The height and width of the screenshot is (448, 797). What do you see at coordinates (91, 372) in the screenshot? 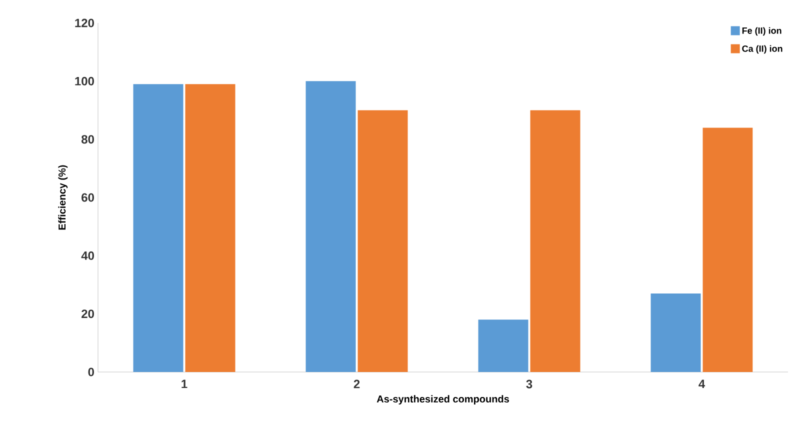
I see `y-tick-label: 0` at bounding box center [91, 372].